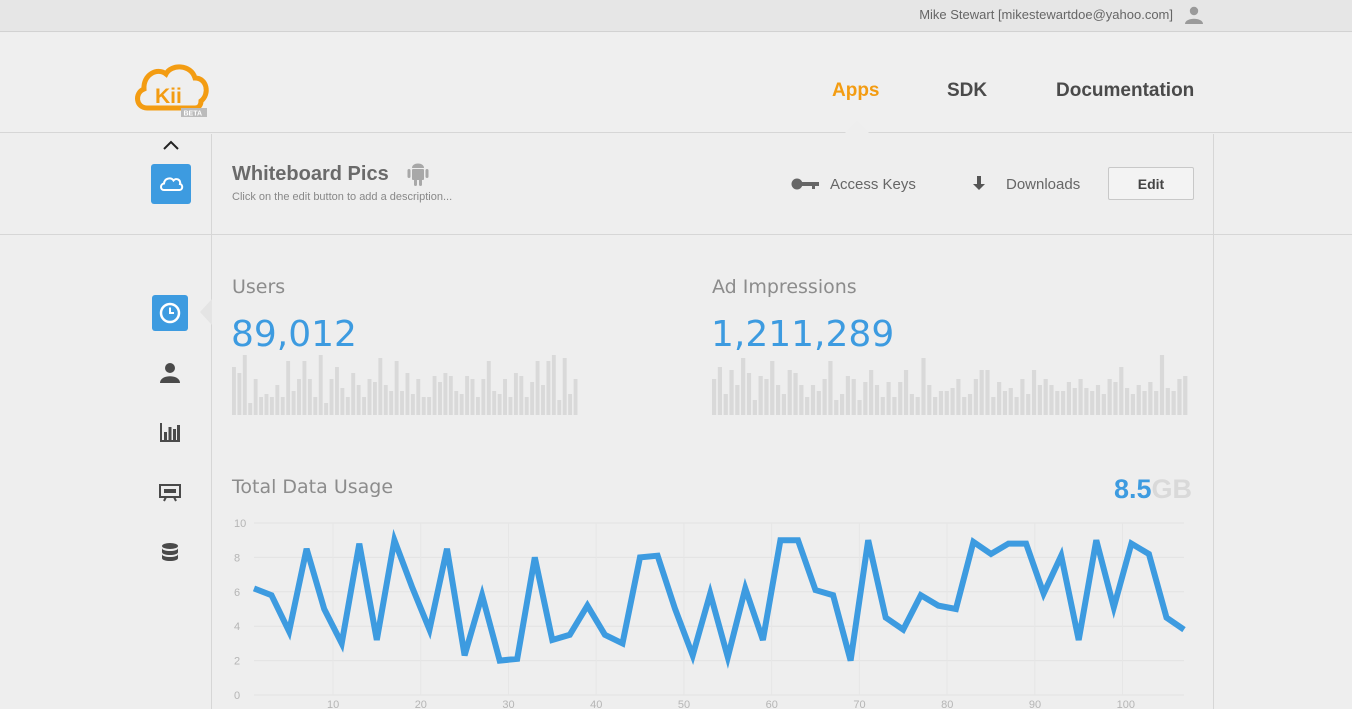 This screenshot has height=709, width=1352. Describe the element at coordinates (1151, 183) in the screenshot. I see `edit-button: Edit` at that location.